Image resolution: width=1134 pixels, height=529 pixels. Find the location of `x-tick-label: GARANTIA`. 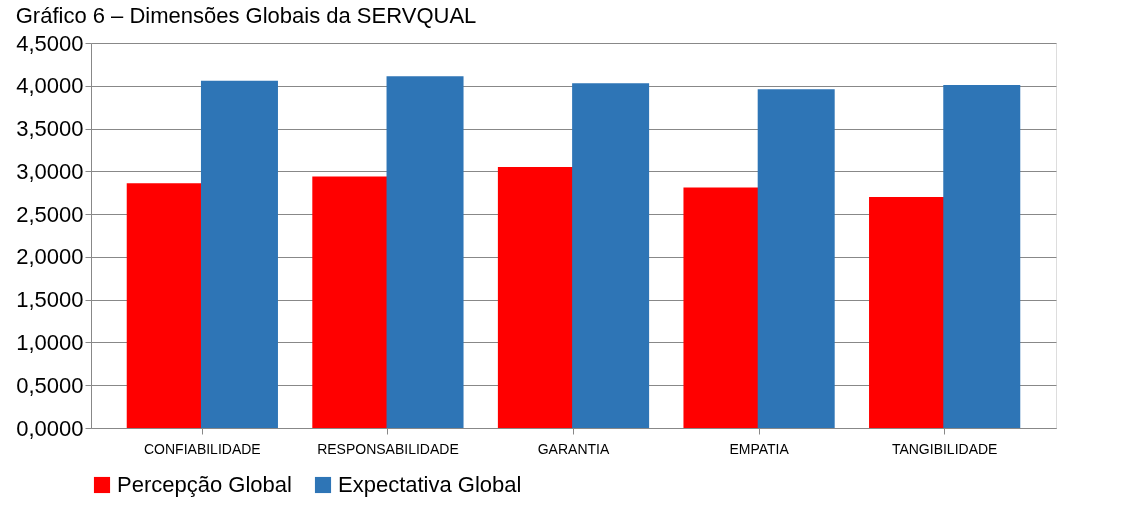

x-tick-label: GARANTIA is located at coordinates (573, 448).